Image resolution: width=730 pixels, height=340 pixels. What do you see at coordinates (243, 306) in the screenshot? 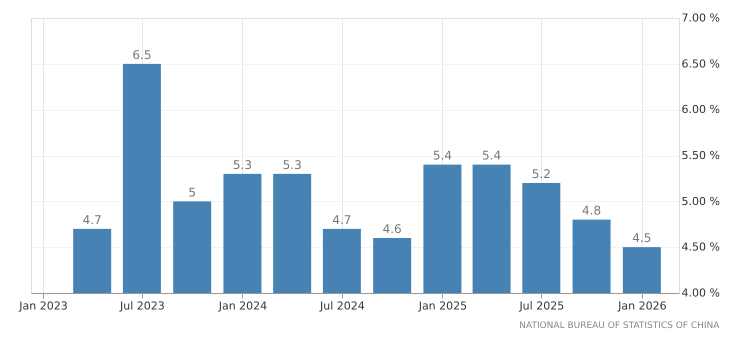
I see `x-tick-label: Jan 2024` at bounding box center [243, 306].